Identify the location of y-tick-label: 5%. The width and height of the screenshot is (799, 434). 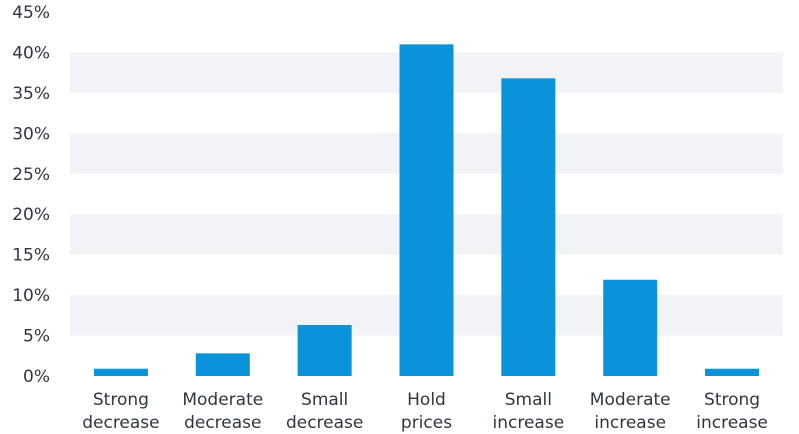
(36, 337).